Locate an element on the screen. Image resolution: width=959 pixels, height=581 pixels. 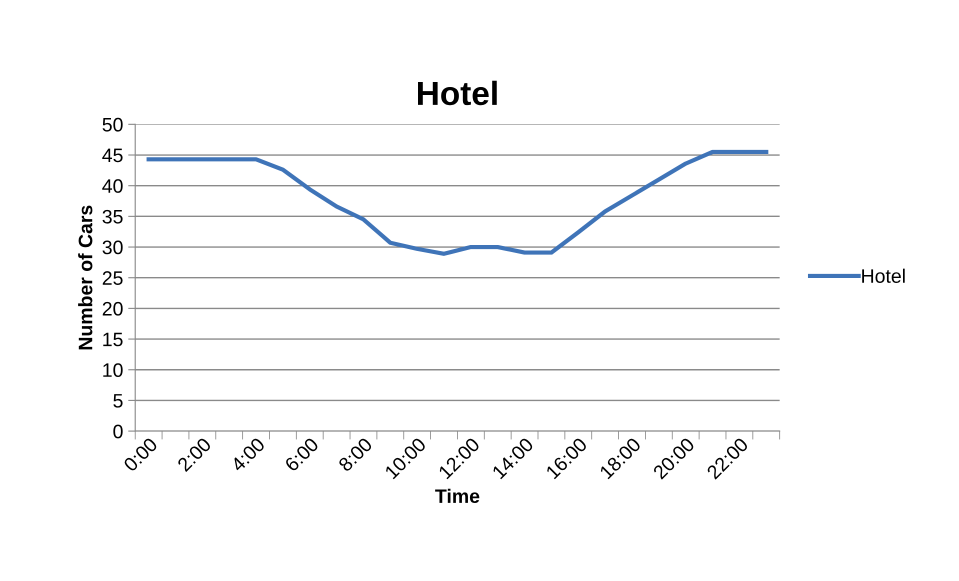
chart-title: Hotel is located at coordinates (457, 93).